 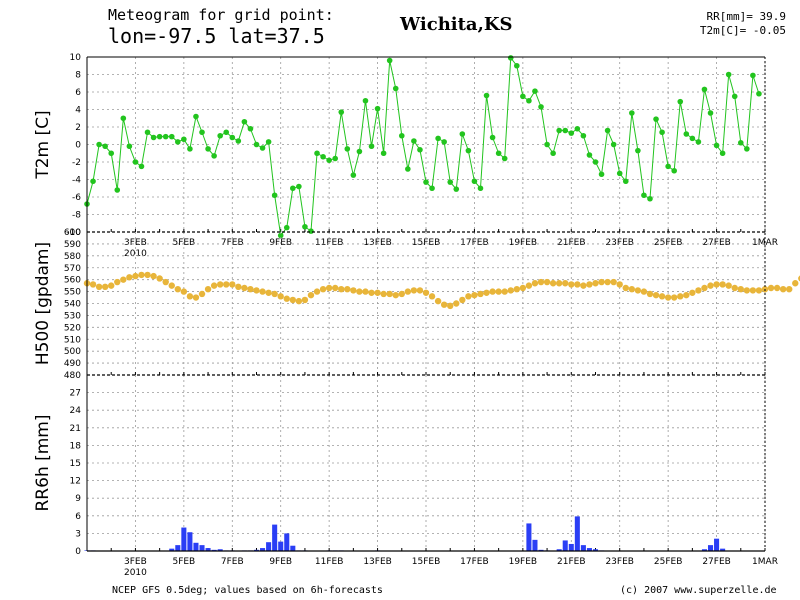 What do you see at coordinates (72, 269) in the screenshot?
I see `h500-ytick-label: 570` at bounding box center [72, 269].